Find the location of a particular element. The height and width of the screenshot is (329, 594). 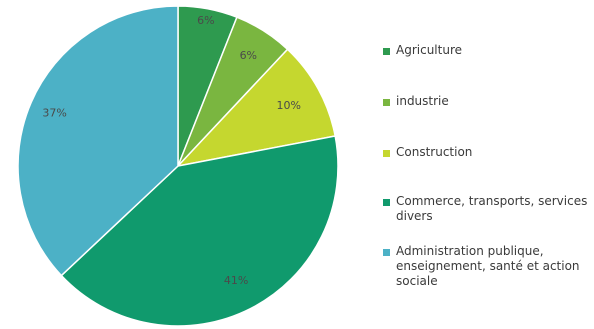

pie-slice-construction is located at coordinates (256, 108).